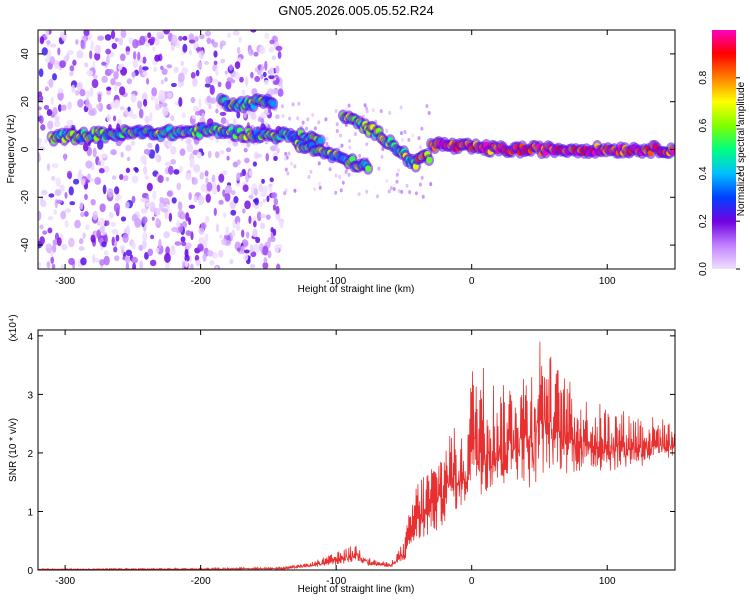 This screenshot has width=750, height=600. What do you see at coordinates (472, 281) in the screenshot?
I see `x-tick-label: 0` at bounding box center [472, 281].